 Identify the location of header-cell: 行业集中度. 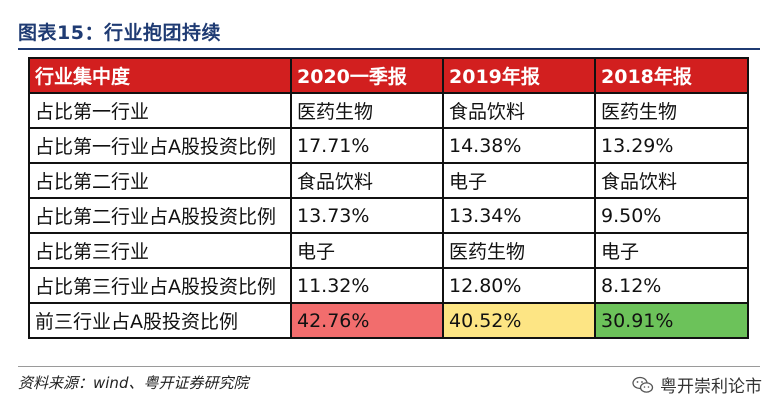
(160, 75).